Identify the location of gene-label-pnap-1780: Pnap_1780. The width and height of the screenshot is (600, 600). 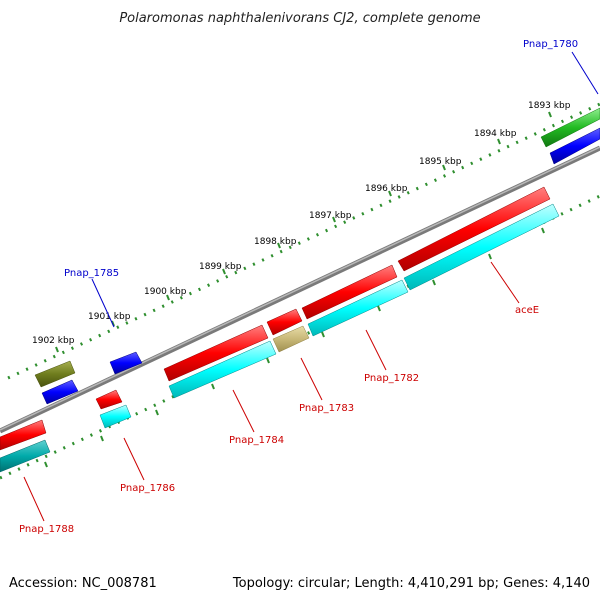
(550, 44).